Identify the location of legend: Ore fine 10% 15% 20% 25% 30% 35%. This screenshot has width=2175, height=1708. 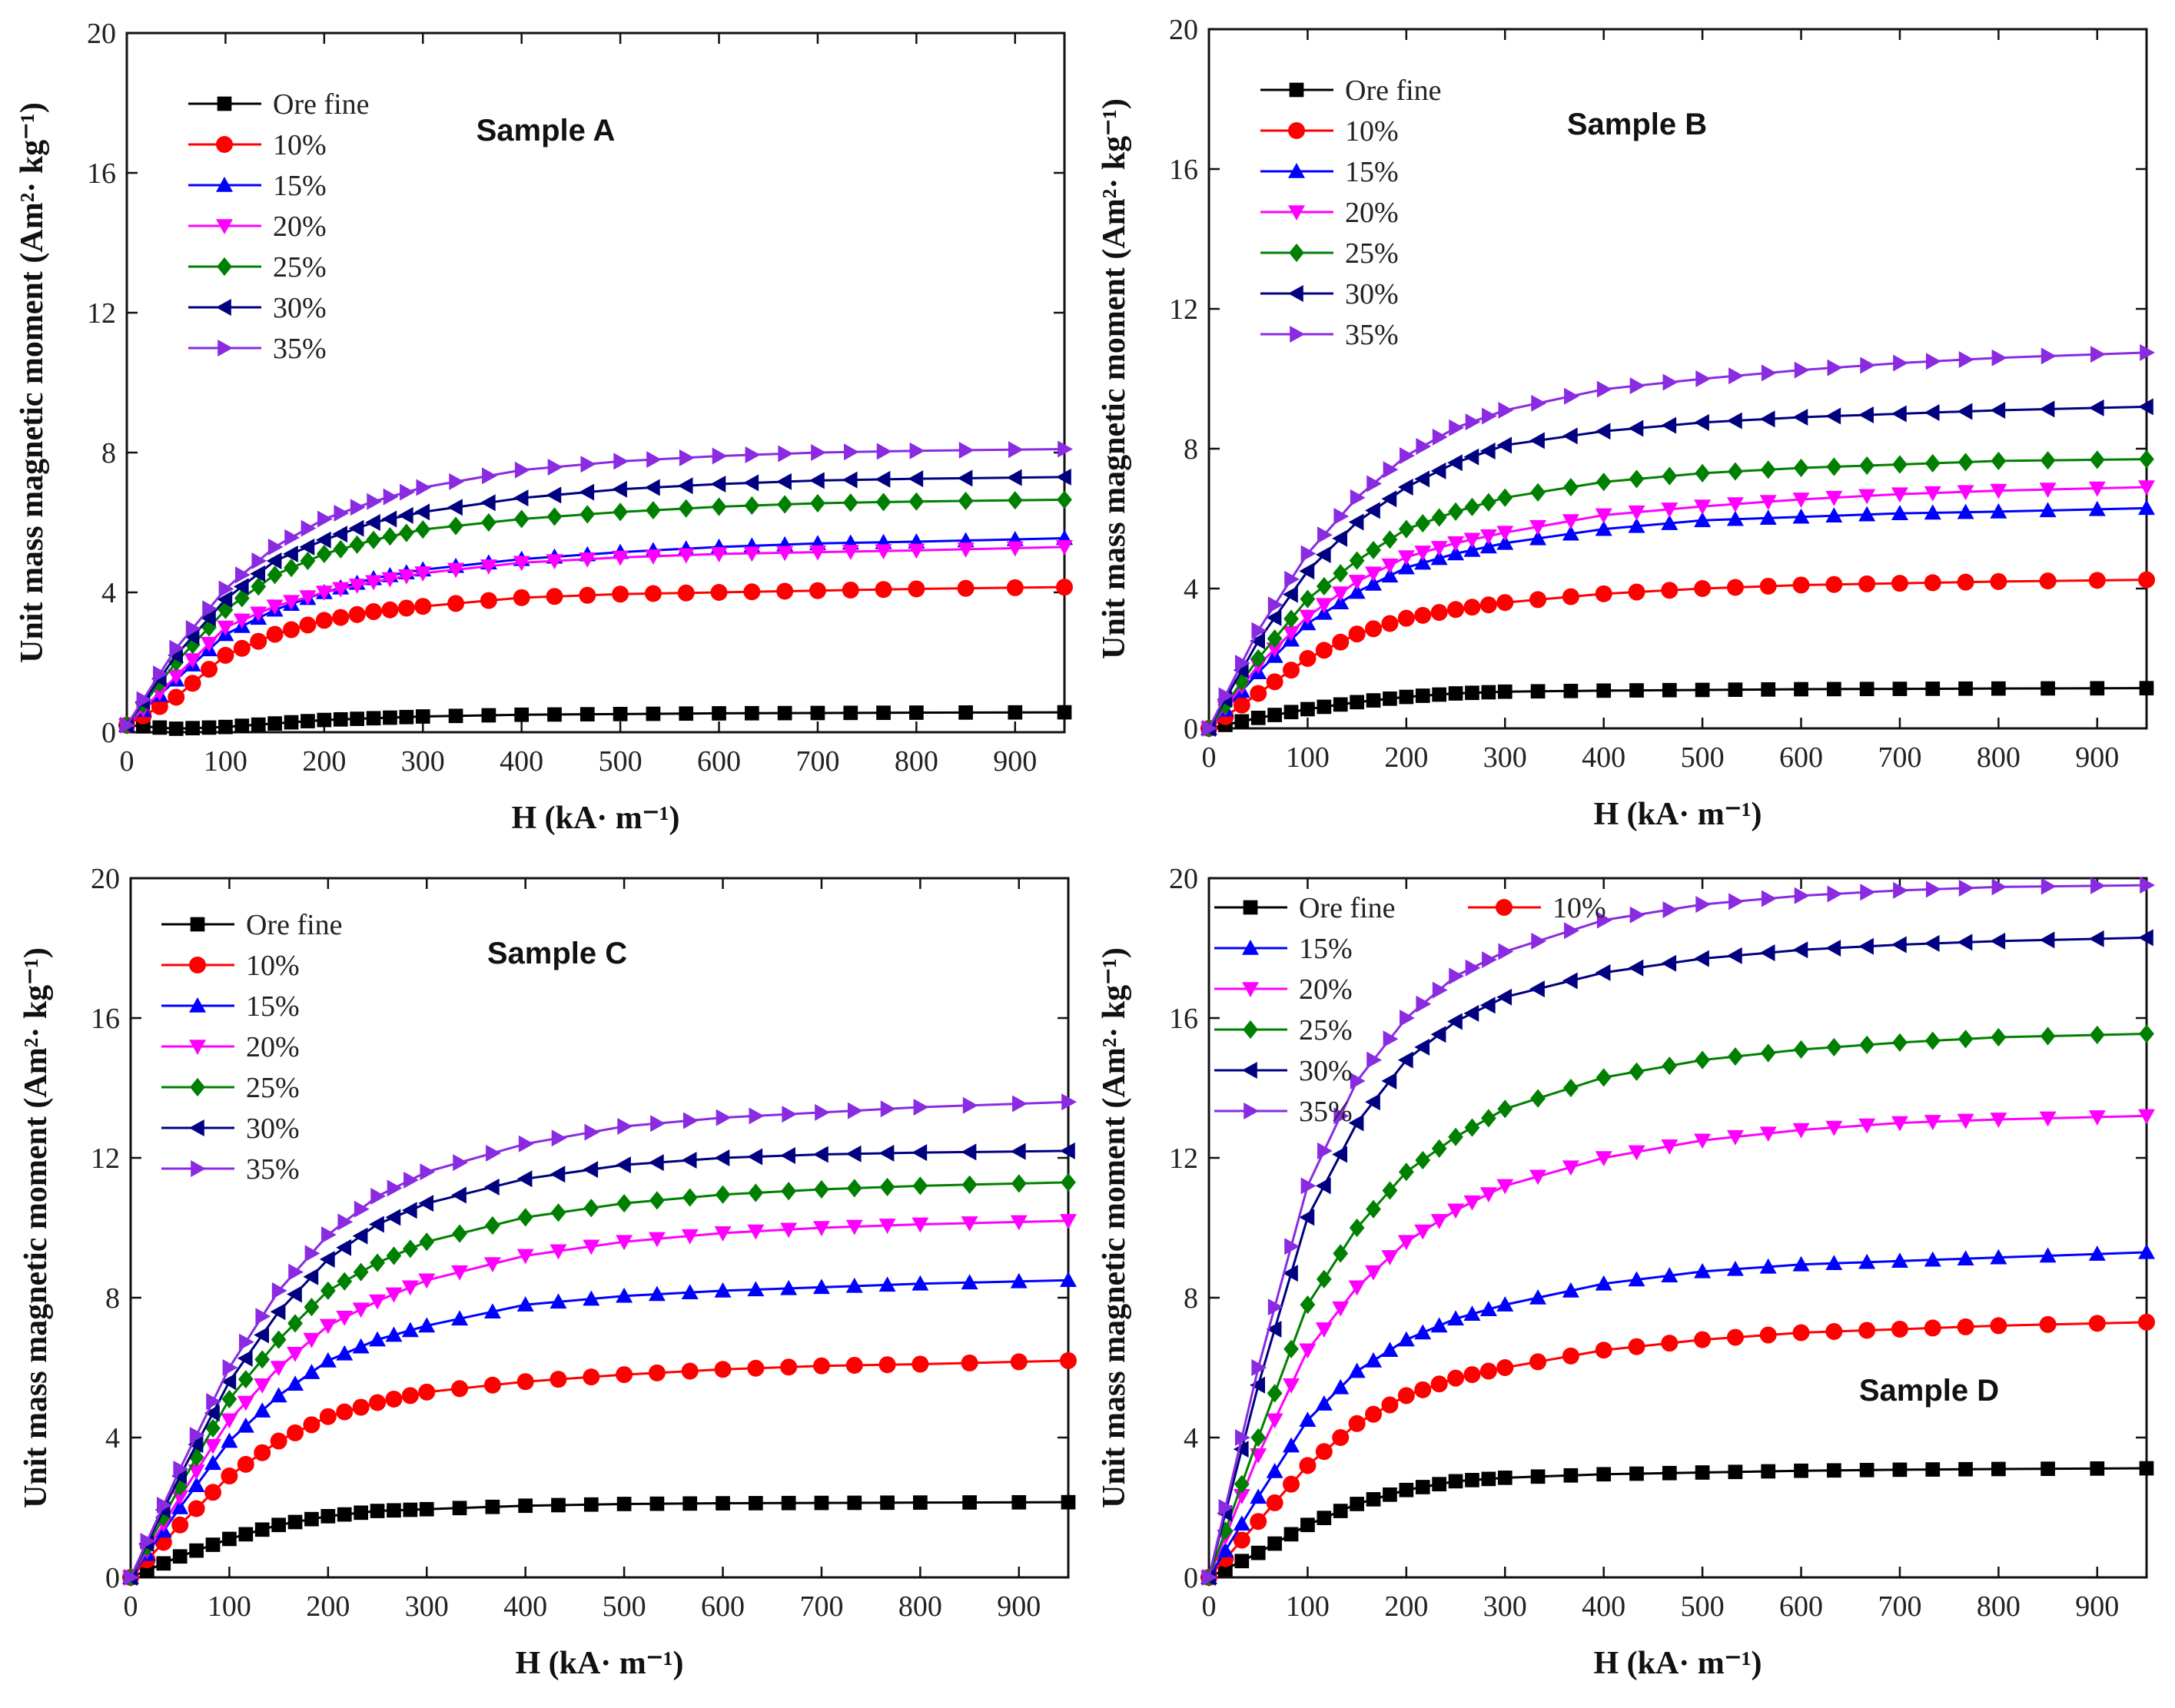
(279, 227).